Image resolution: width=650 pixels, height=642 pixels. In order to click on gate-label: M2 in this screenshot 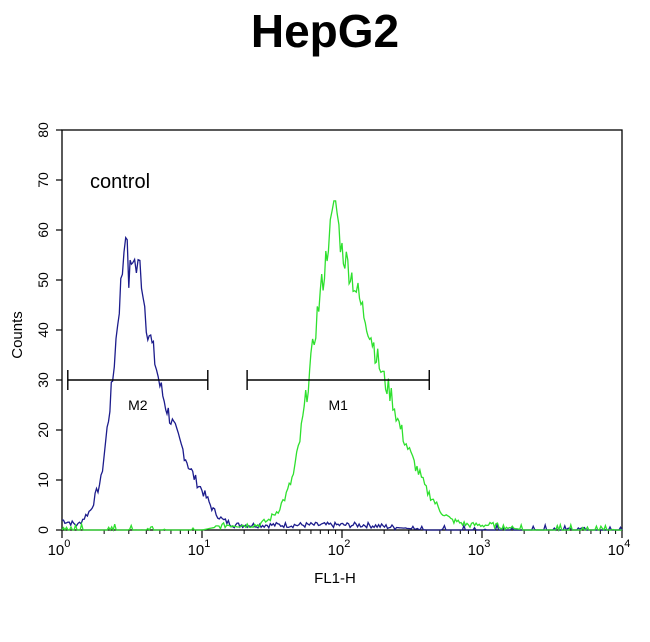, I will do `click(138, 405)`.